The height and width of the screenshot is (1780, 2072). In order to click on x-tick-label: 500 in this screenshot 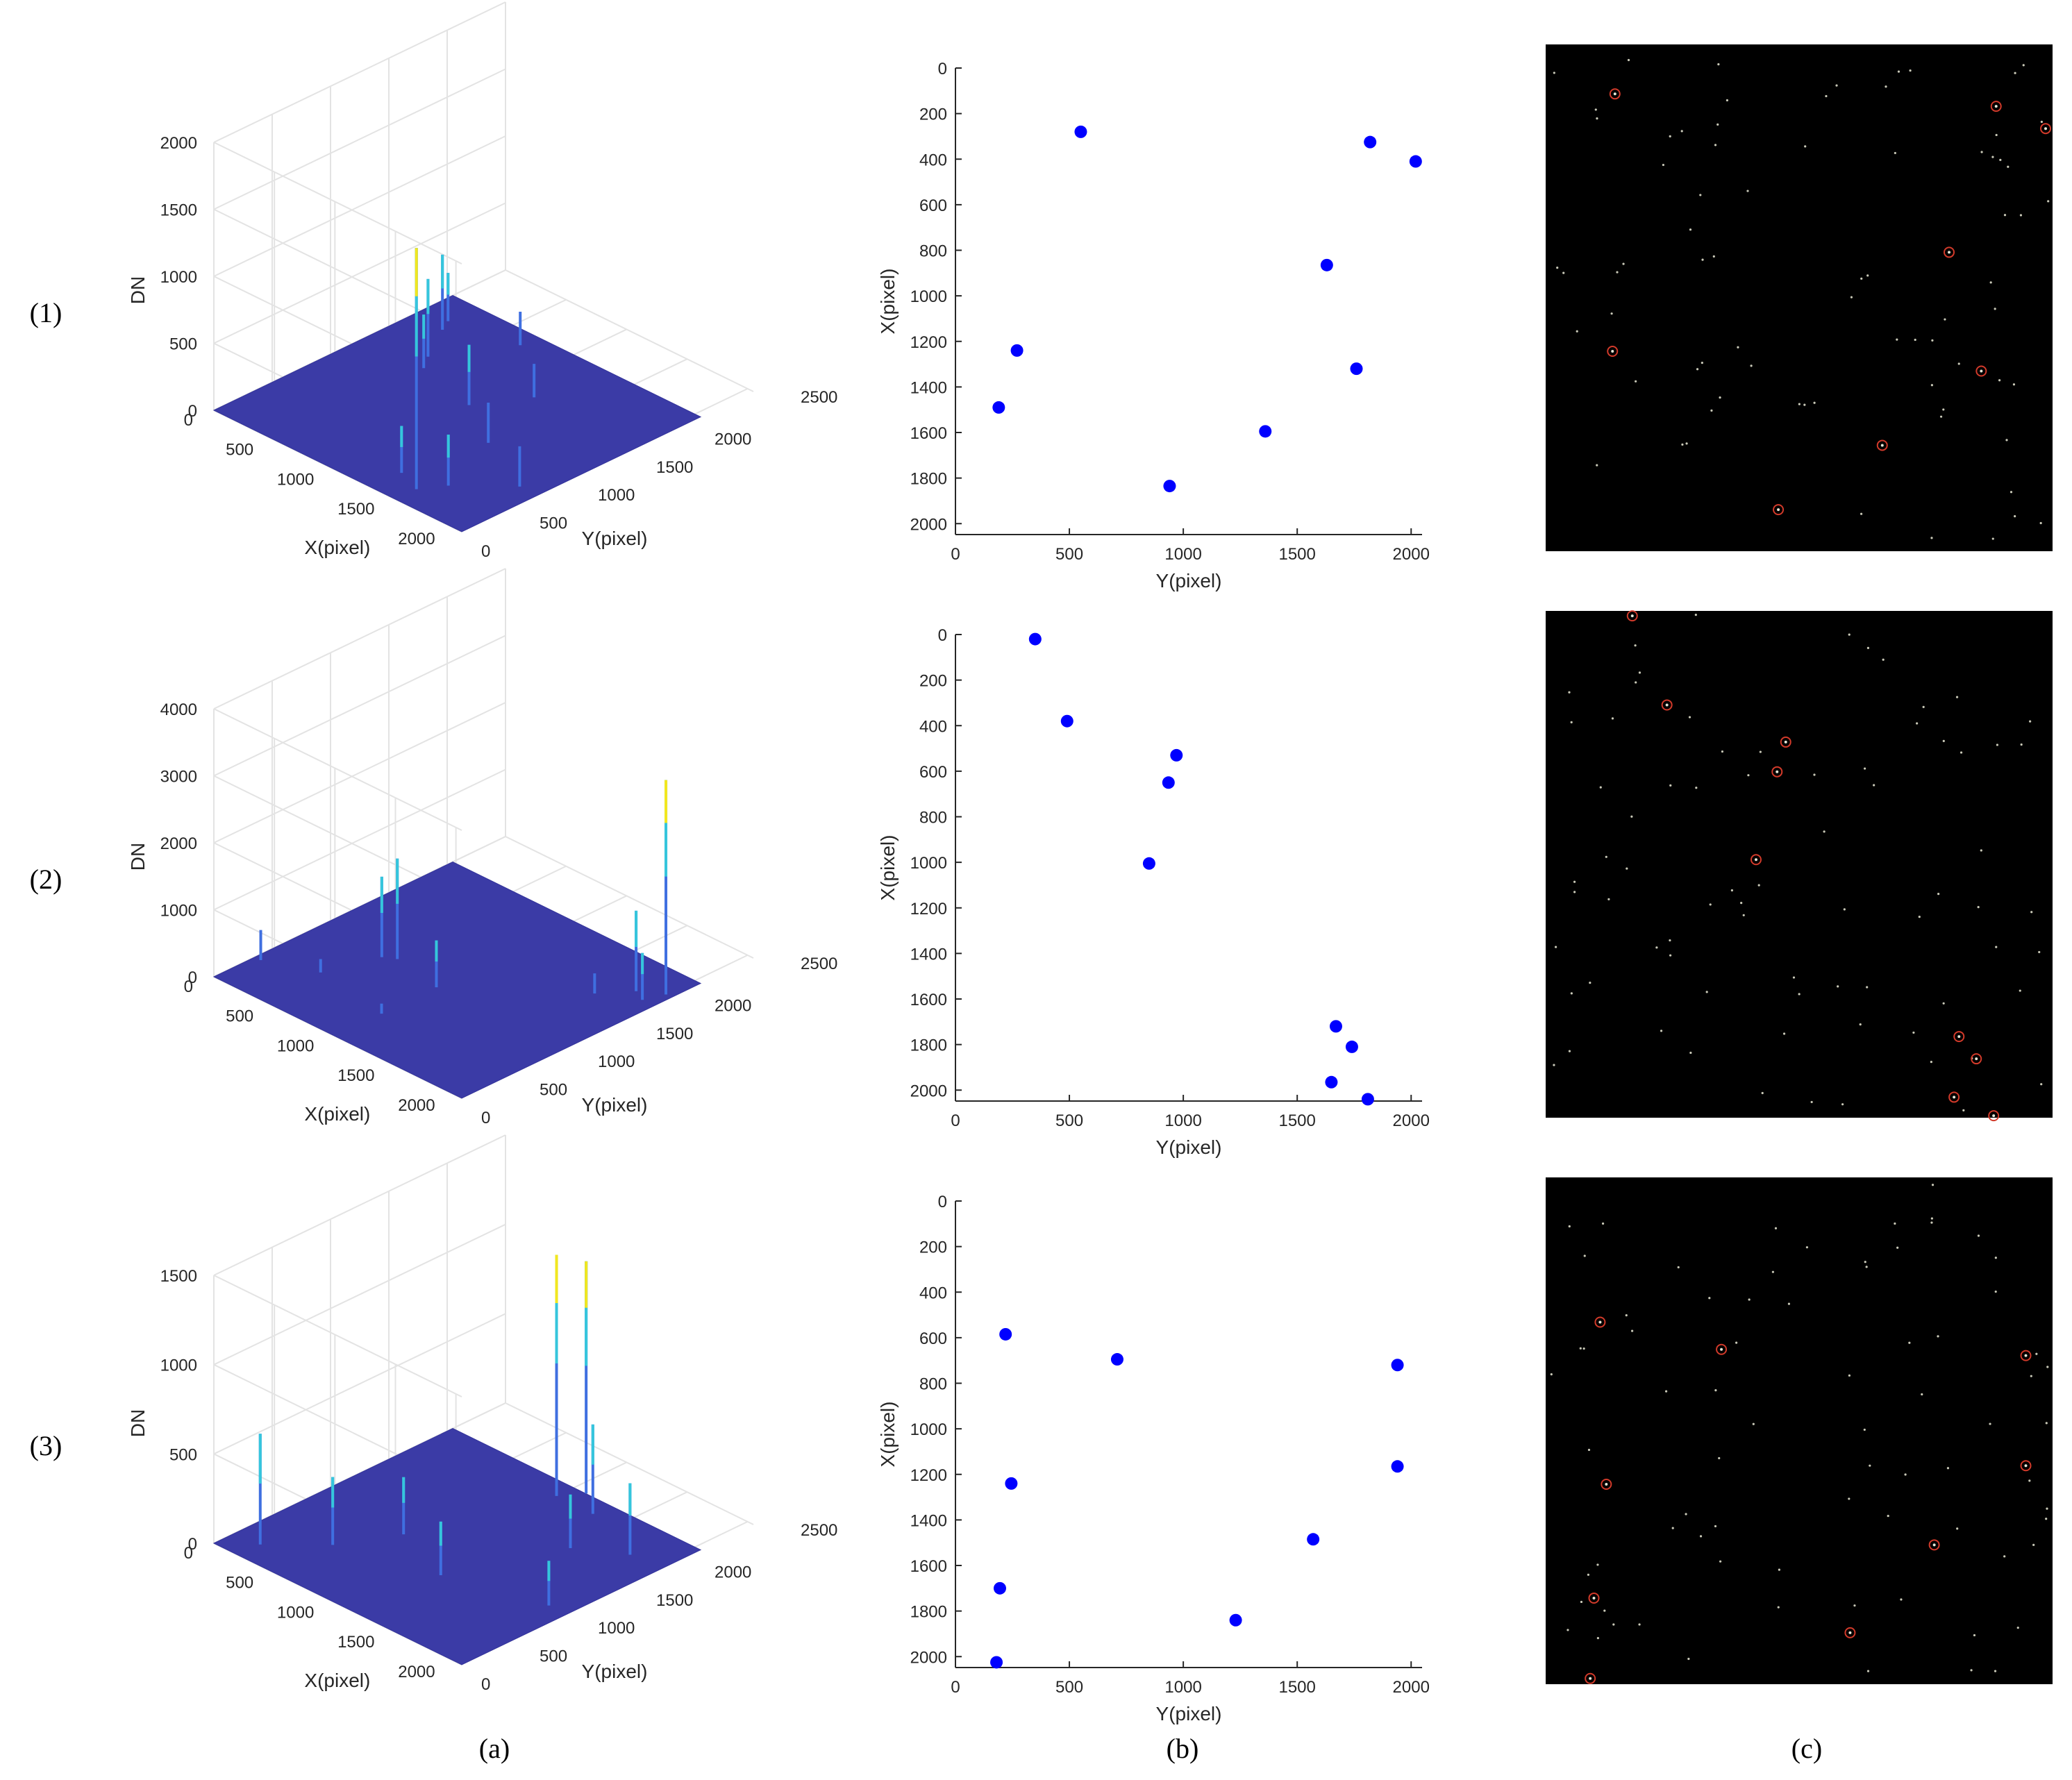, I will do `click(1069, 554)`.